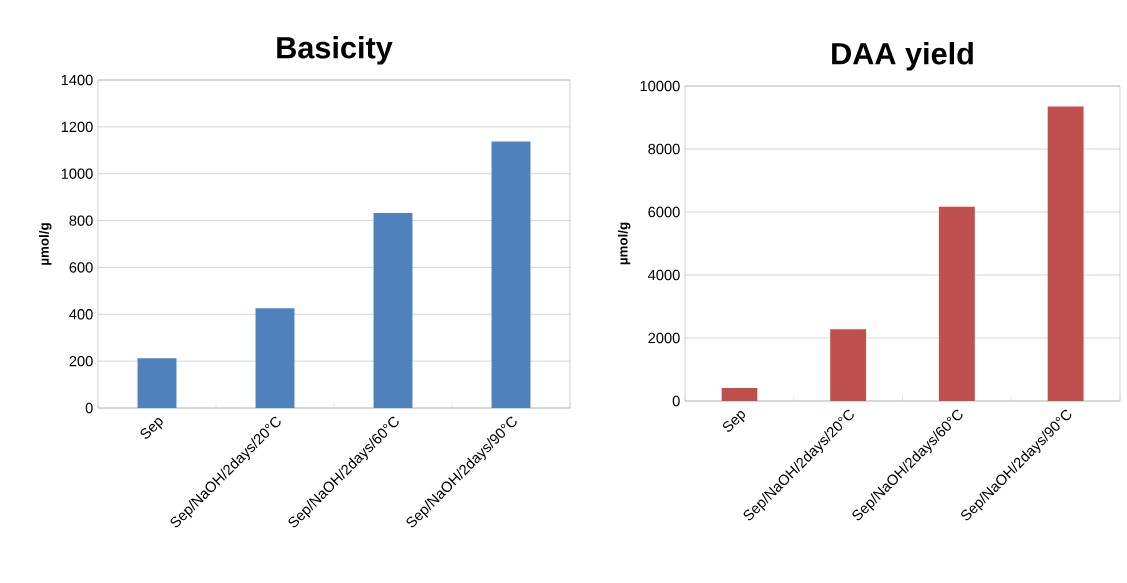 This screenshot has height=583, width=1127. What do you see at coordinates (664, 275) in the screenshot?
I see `y-tick-label: 4000` at bounding box center [664, 275].